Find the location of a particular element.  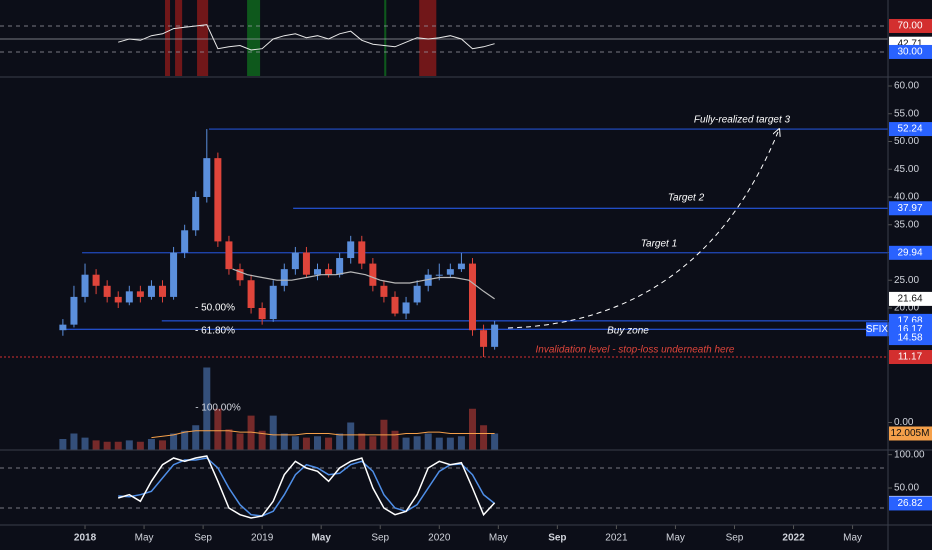

price-tag: 37.97 is located at coordinates (909, 208).